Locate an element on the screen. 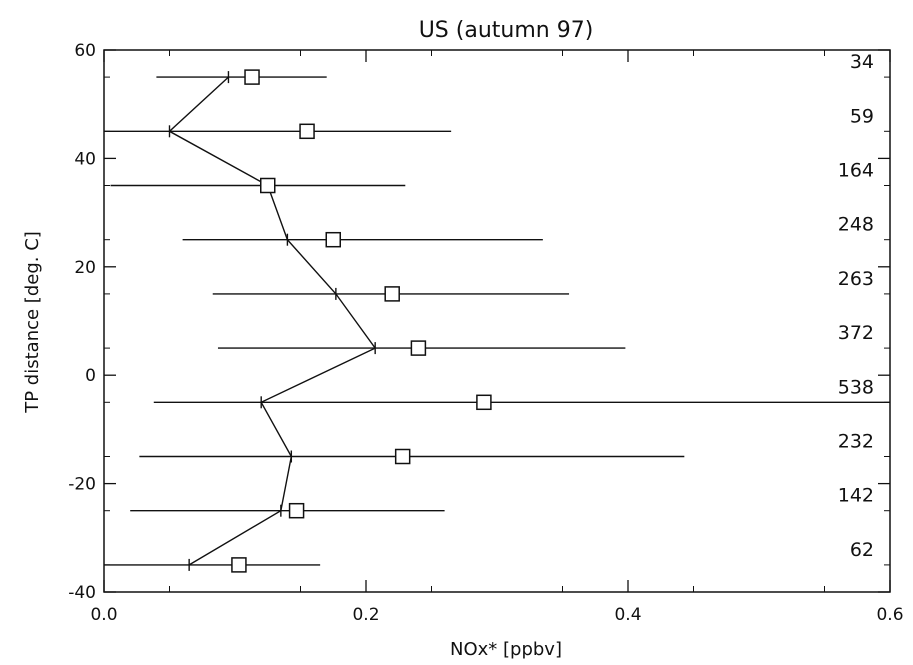 The height and width of the screenshot is (665, 913). count-label: 263 is located at coordinates (856, 279).